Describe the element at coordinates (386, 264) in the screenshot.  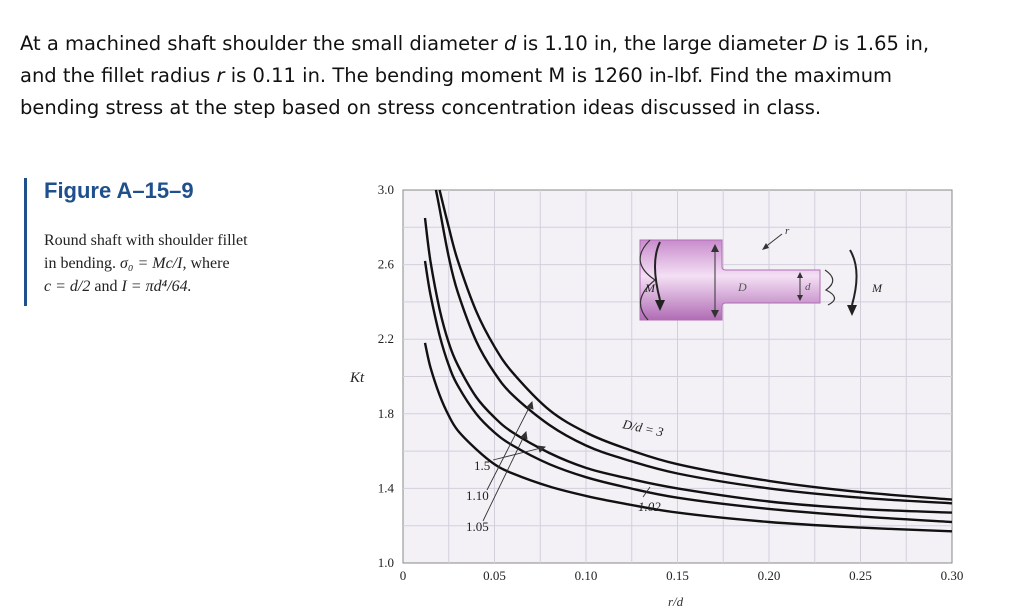
I see `y-tick-label: 2.6` at that location.